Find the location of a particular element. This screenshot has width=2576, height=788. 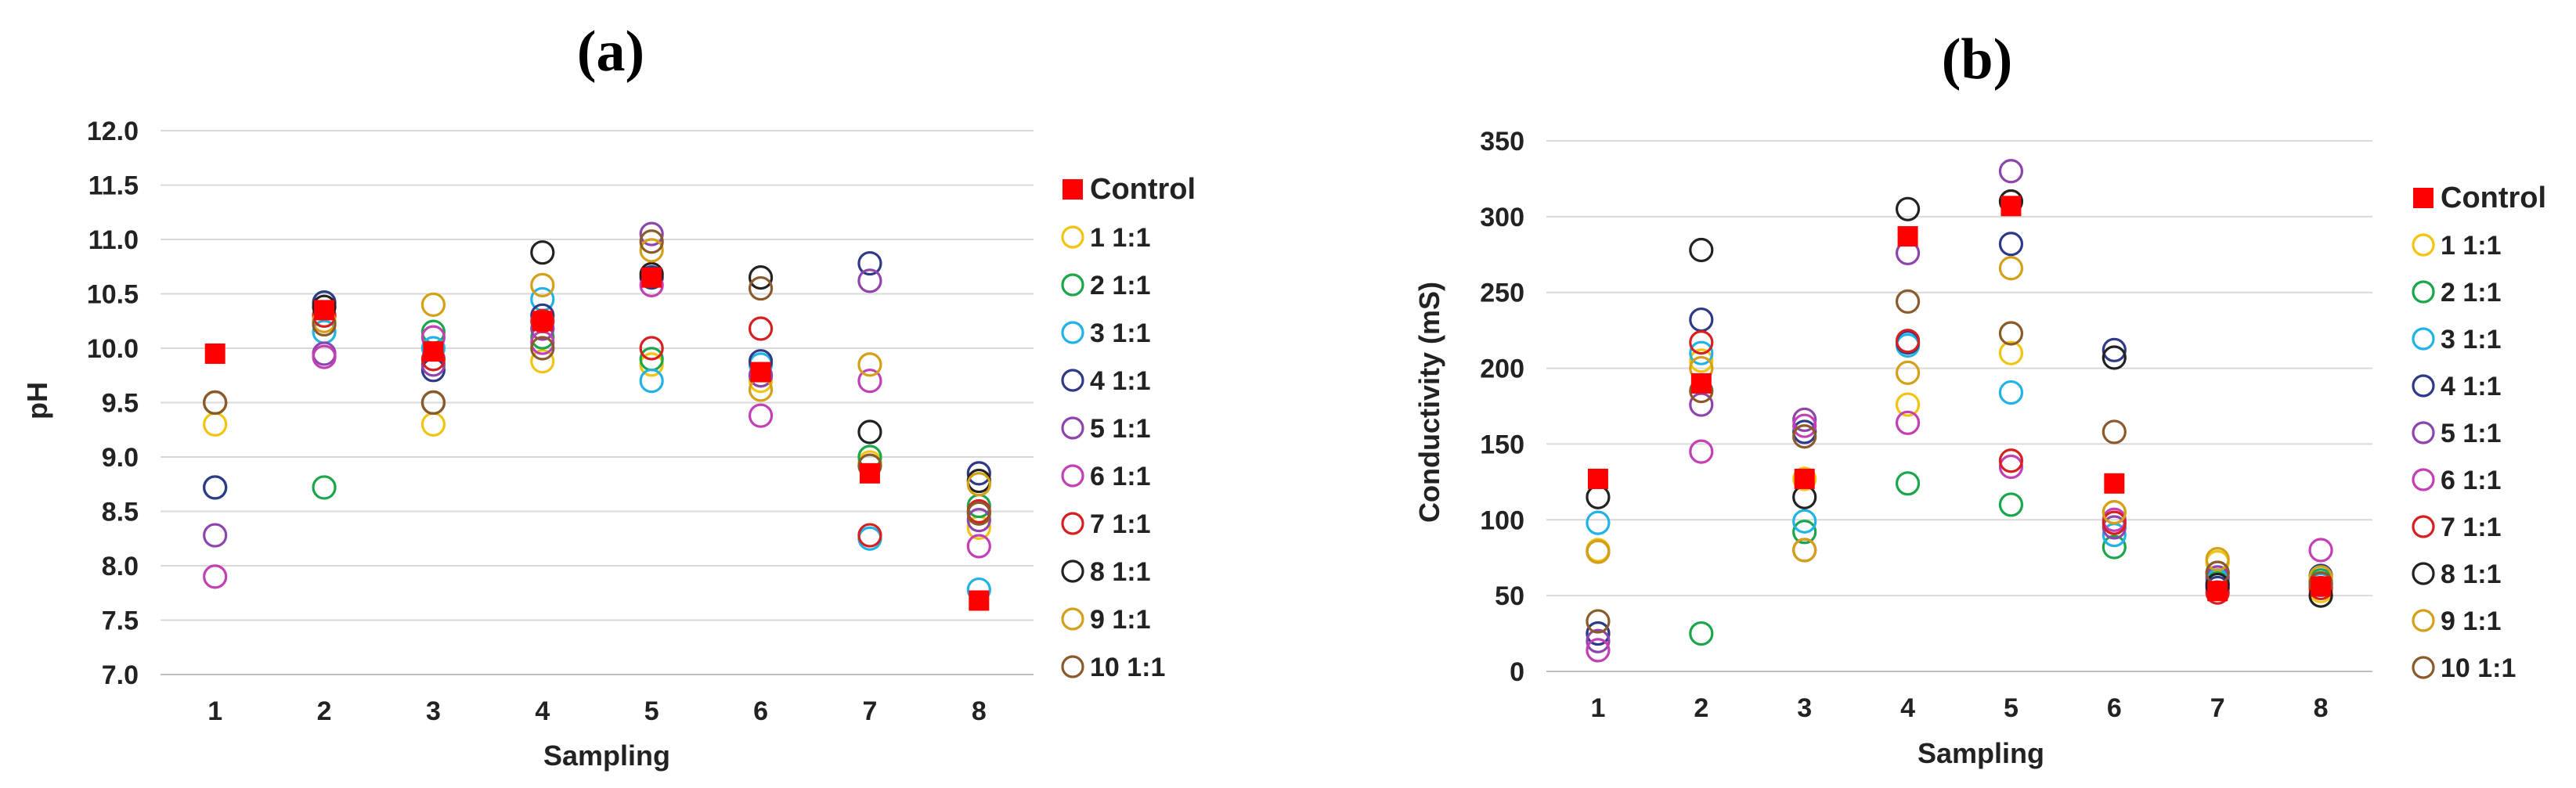

legend-entry: 6 1:1 is located at coordinates (1106, 477).